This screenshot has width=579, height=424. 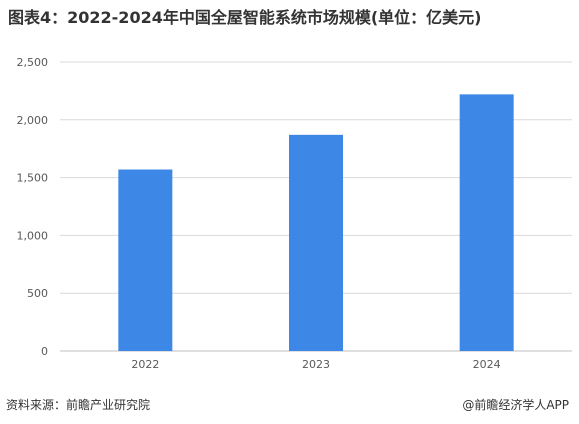 I want to click on bar-2024, so click(x=486, y=223).